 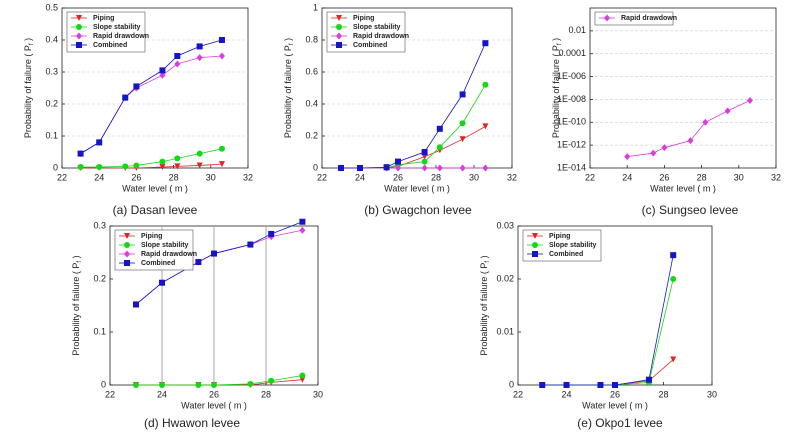 What do you see at coordinates (418, 210) in the screenshot?
I see `caption: (b) Gwagchon levee` at bounding box center [418, 210].